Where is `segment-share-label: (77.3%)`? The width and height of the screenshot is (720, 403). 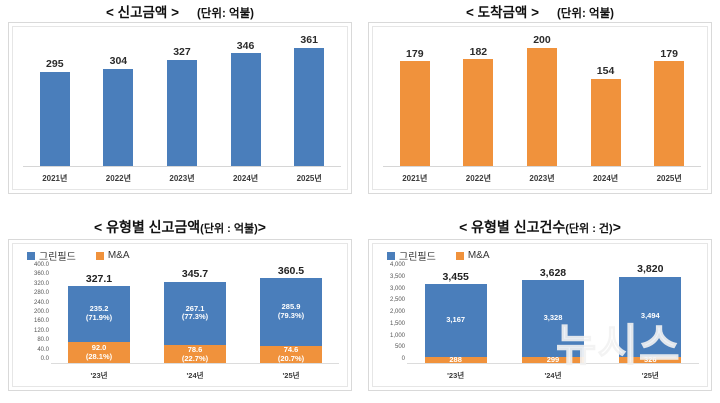
segment-share-label: (77.3%) is located at coordinates (195, 317).